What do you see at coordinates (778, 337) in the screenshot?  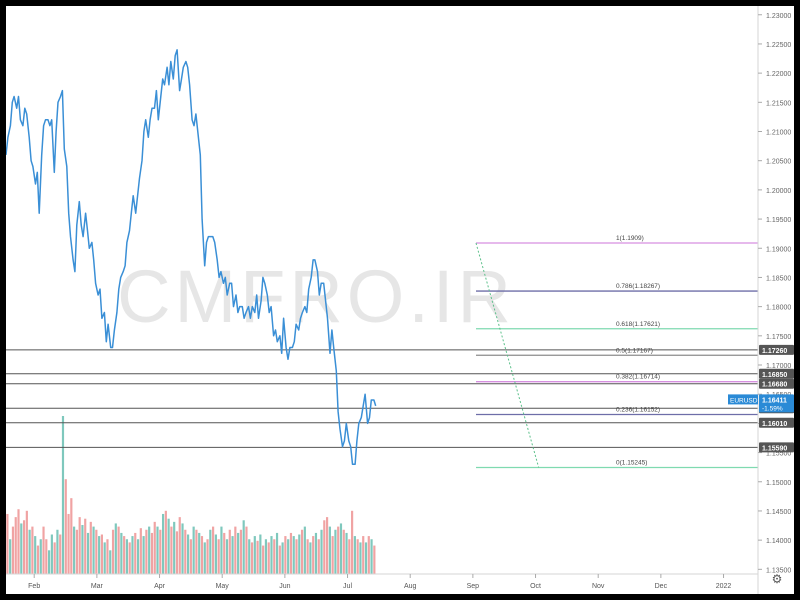 I see `y-tick-label: 1.17500` at bounding box center [778, 337].